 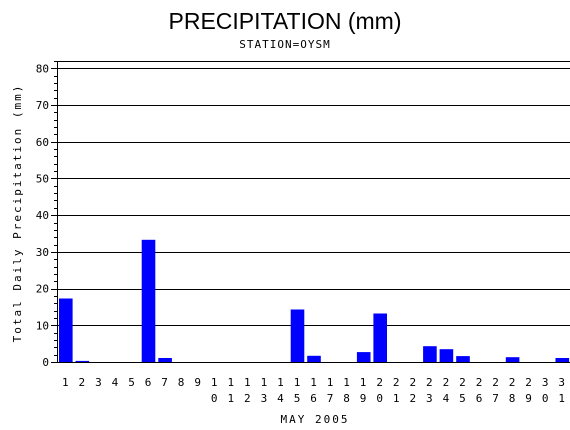 What do you see at coordinates (280, 398) in the screenshot?
I see `x-tick-label-day-14: 4` at bounding box center [280, 398].